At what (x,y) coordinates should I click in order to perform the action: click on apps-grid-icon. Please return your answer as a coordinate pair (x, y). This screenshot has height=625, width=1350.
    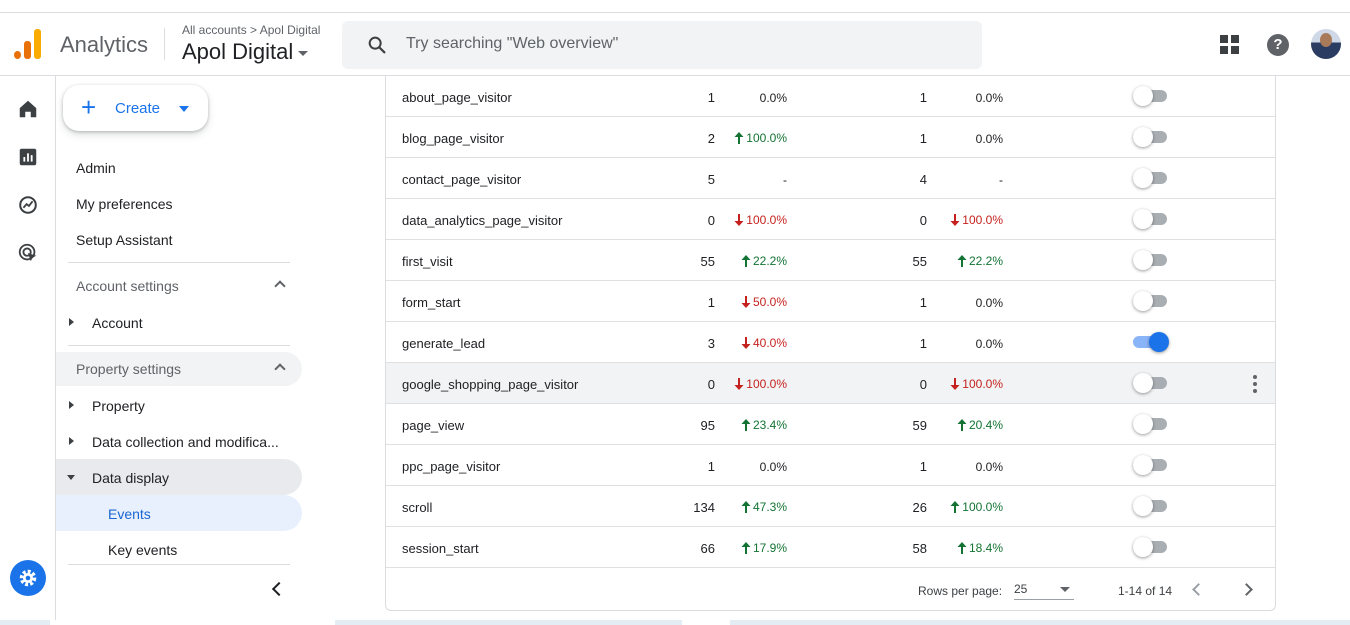
    Looking at the image, I should click on (1230, 45).